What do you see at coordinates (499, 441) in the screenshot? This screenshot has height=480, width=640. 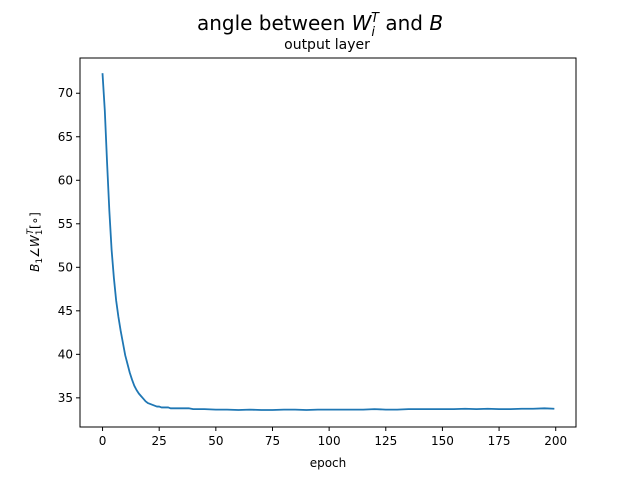 I see `x-tick-label: 175` at bounding box center [499, 441].